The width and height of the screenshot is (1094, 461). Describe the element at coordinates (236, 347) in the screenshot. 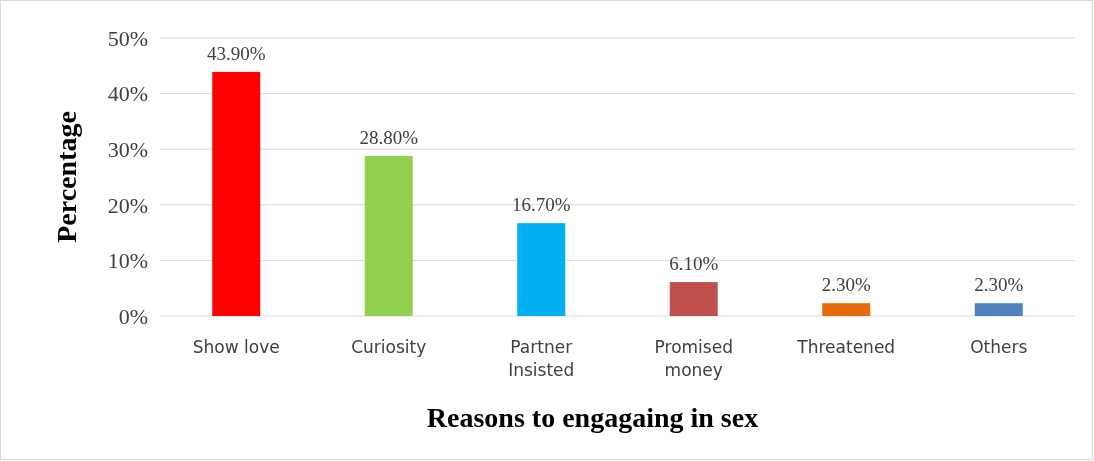

I see `x-tick-label: Show love` at that location.